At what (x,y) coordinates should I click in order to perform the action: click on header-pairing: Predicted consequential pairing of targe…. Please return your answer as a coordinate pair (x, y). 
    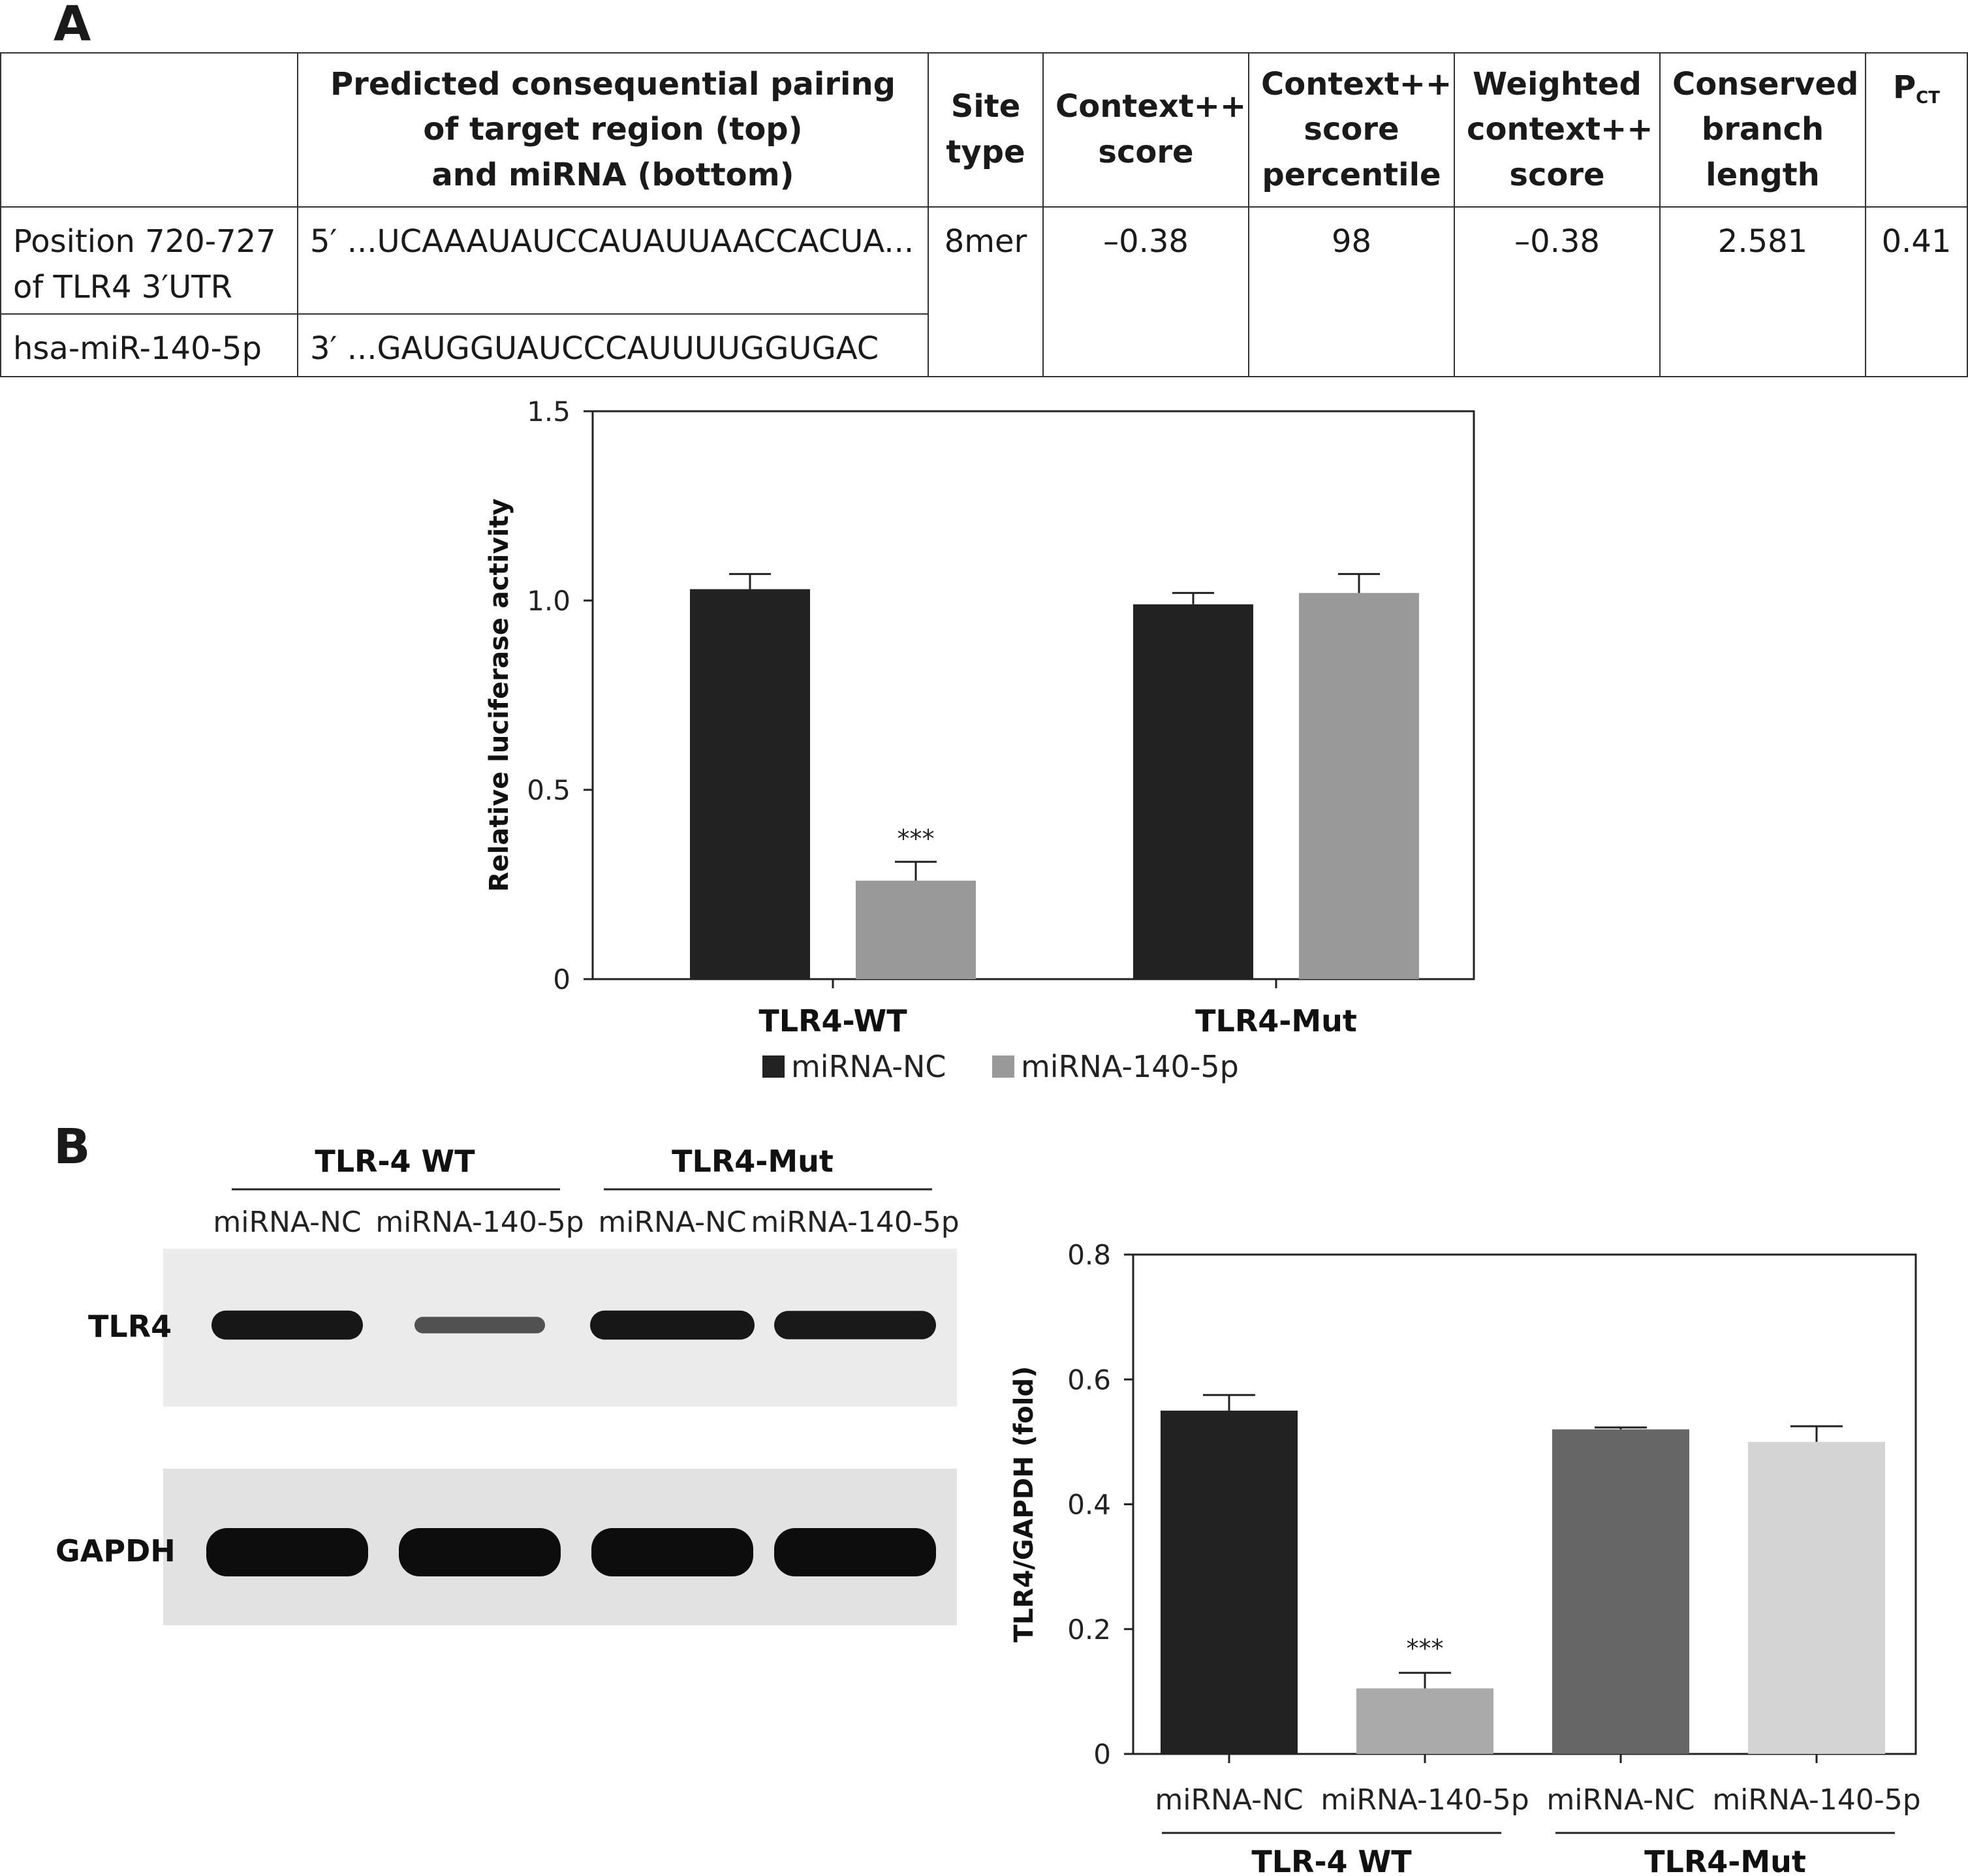
    Looking at the image, I should click on (613, 130).